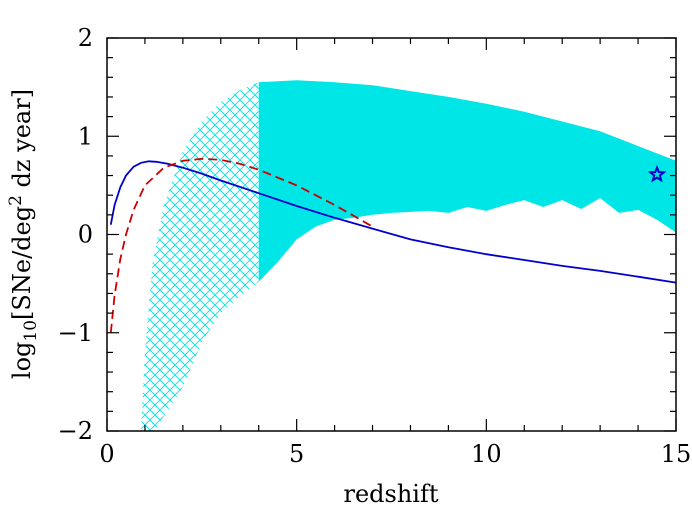  Describe the element at coordinates (85, 38) in the screenshot. I see `y-tick-label: 2` at that location.